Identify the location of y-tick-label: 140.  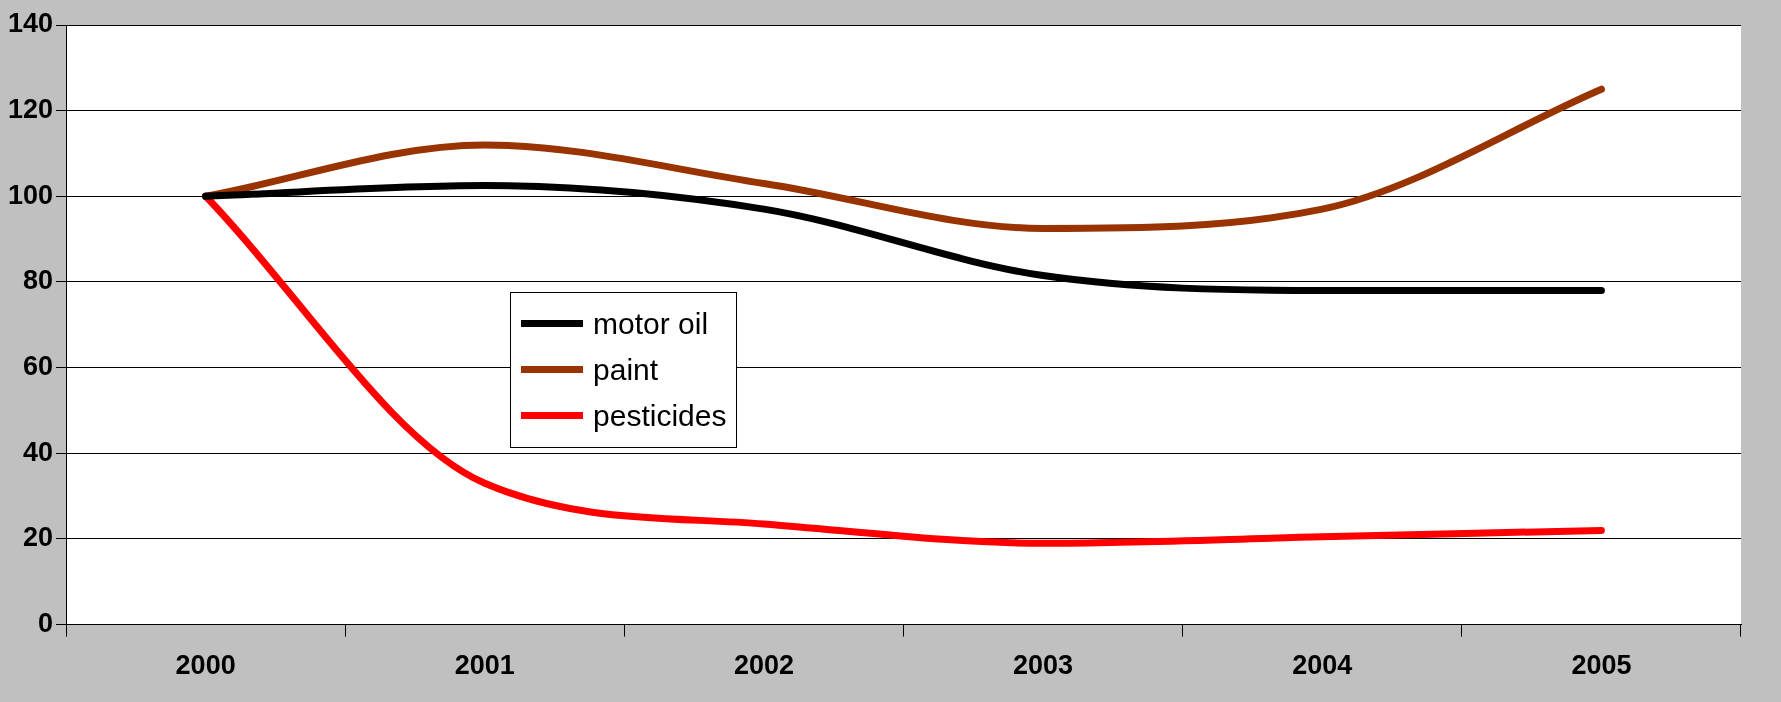
(30, 23).